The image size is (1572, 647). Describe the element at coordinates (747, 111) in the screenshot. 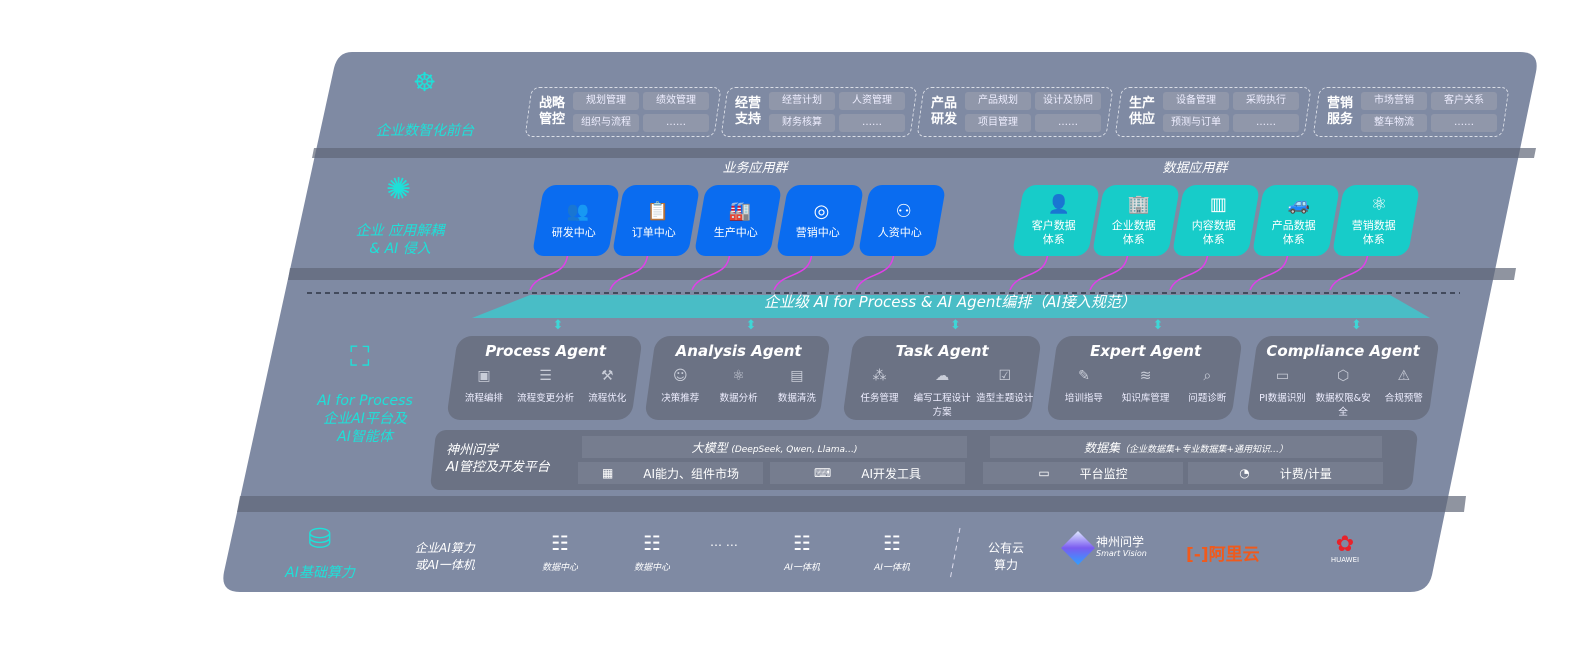

I see `group-title: 经营 支持` at that location.